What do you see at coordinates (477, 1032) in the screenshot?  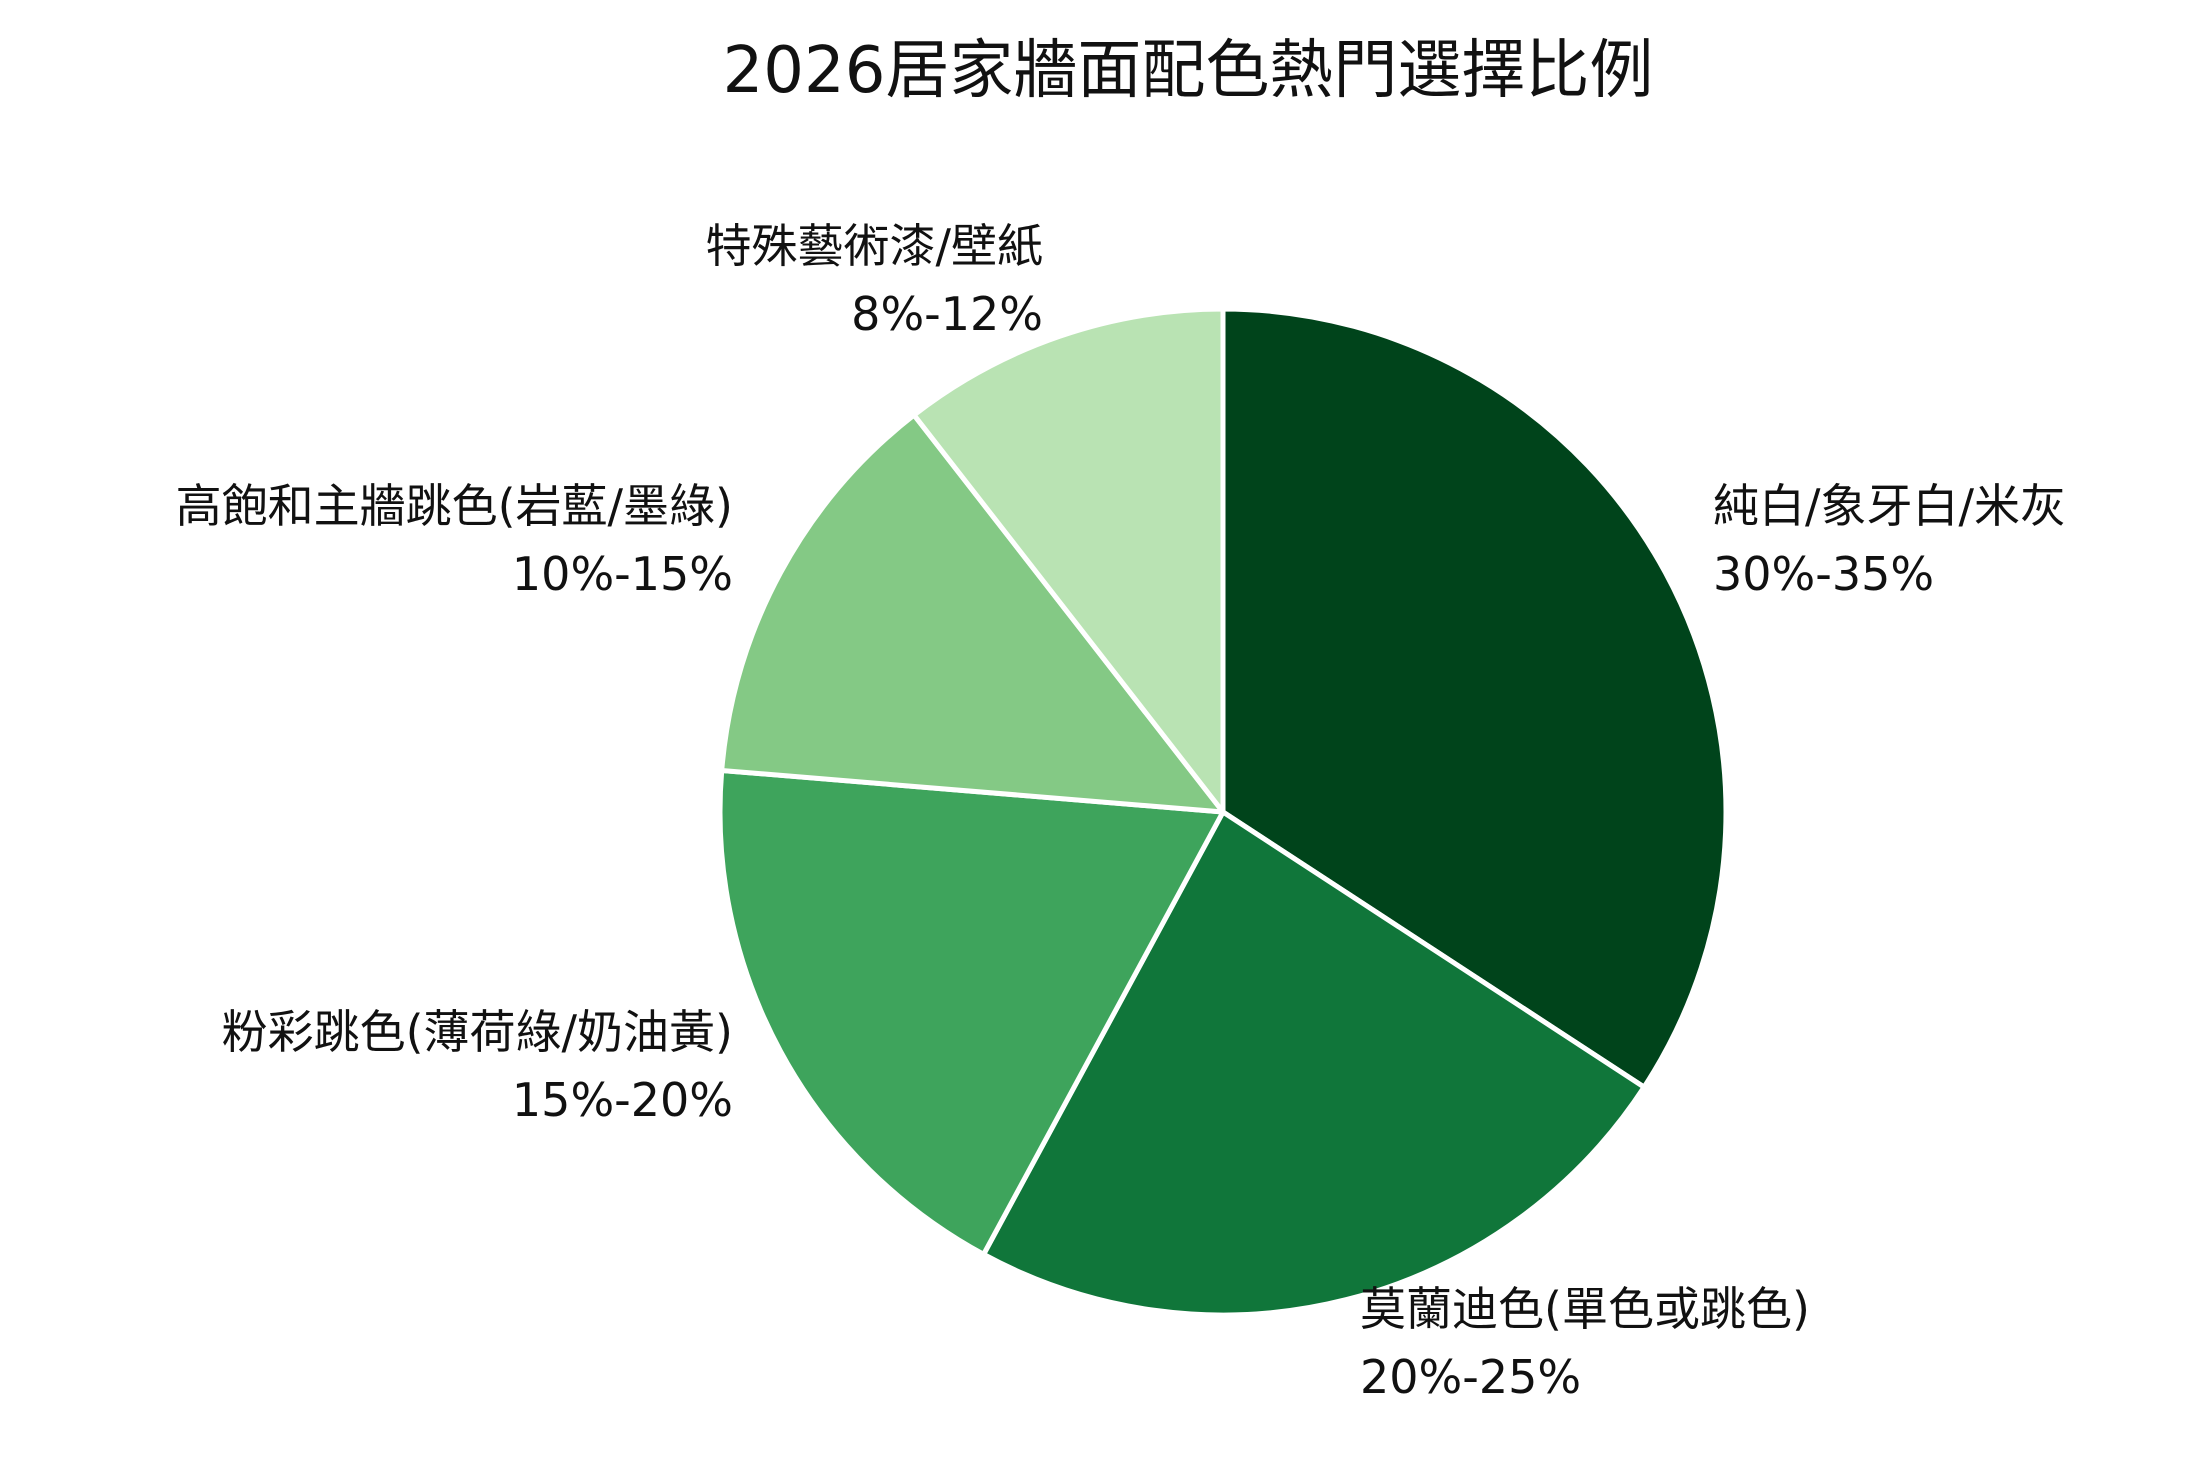 I see `slice-label-3: 粉彩跳色(薄荷綠/奶油黃)` at bounding box center [477, 1032].